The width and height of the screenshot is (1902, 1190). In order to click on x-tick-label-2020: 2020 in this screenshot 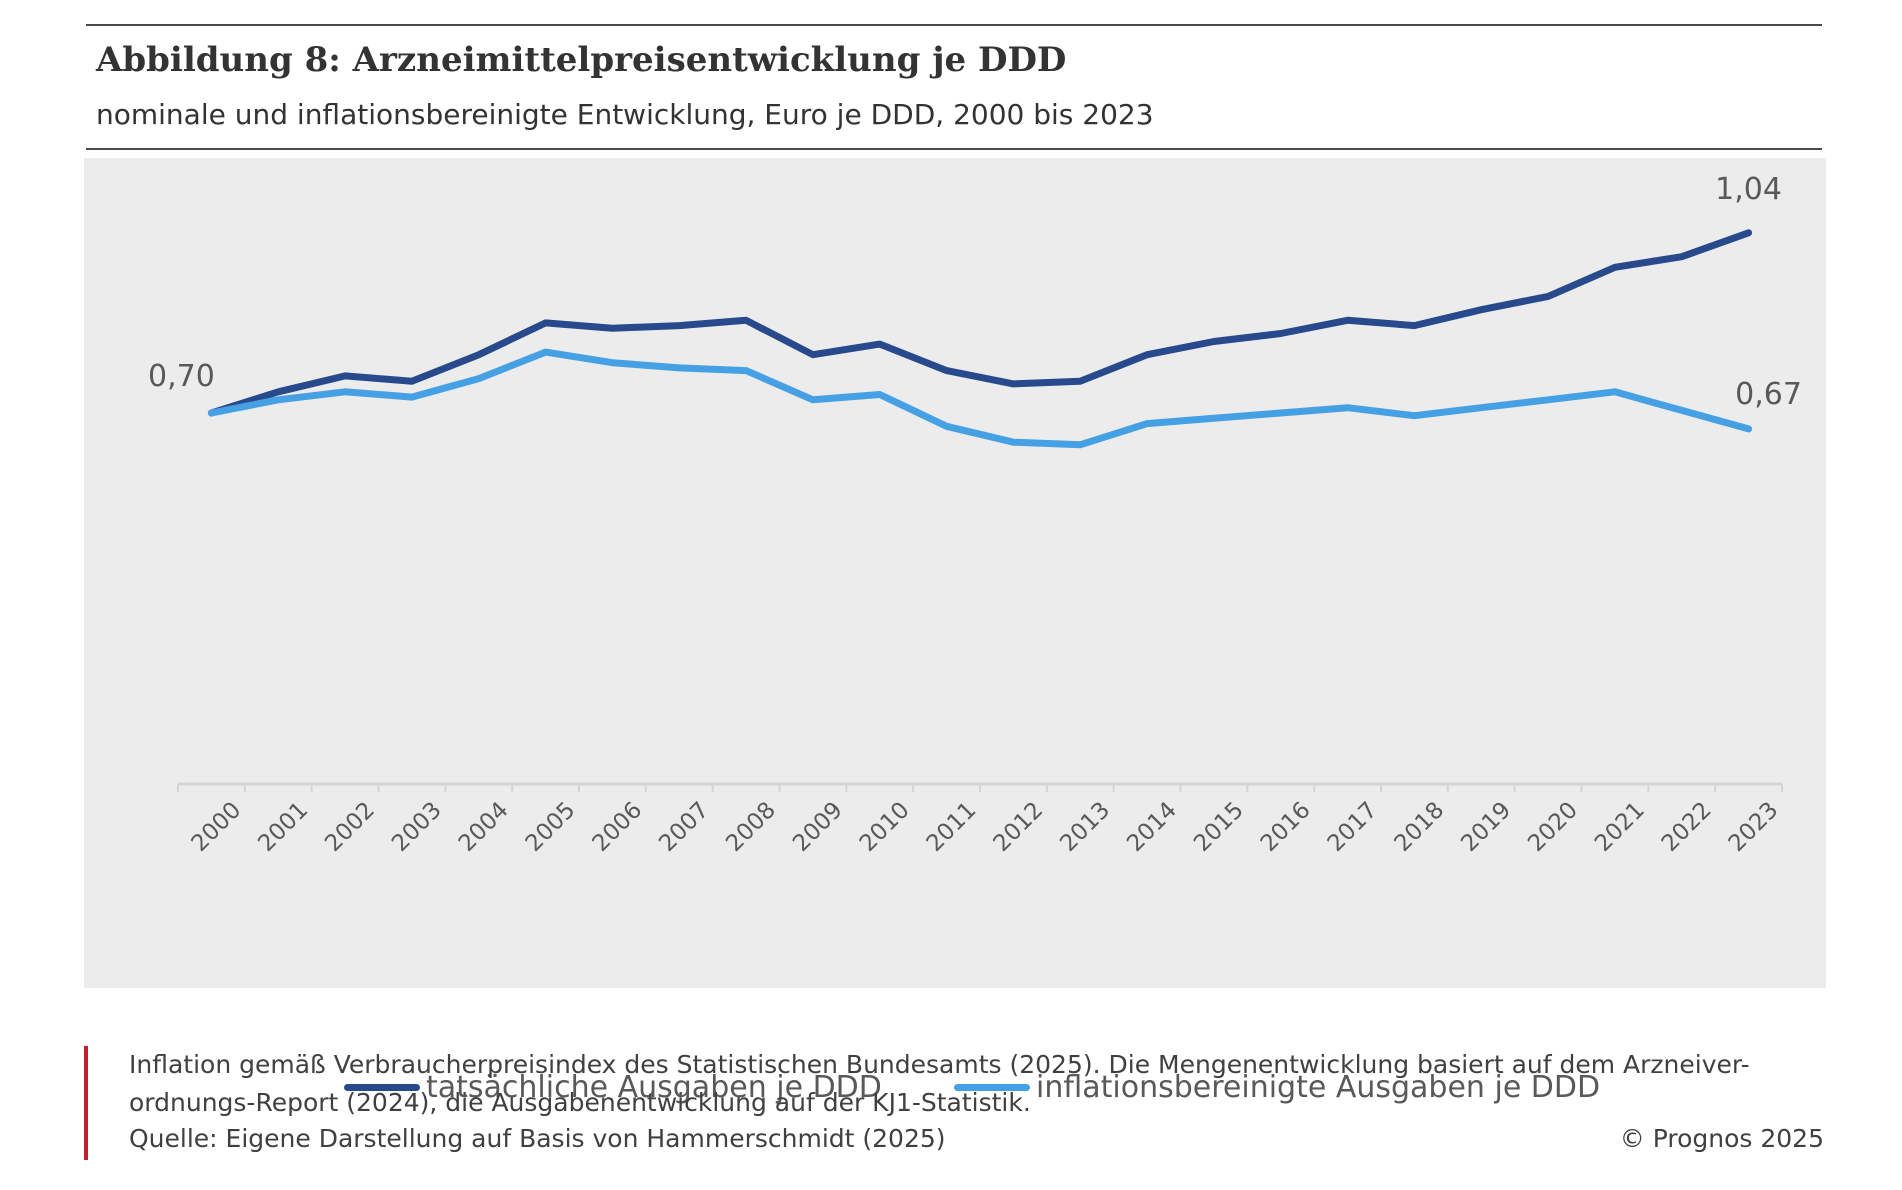, I will do `click(1553, 827)`.